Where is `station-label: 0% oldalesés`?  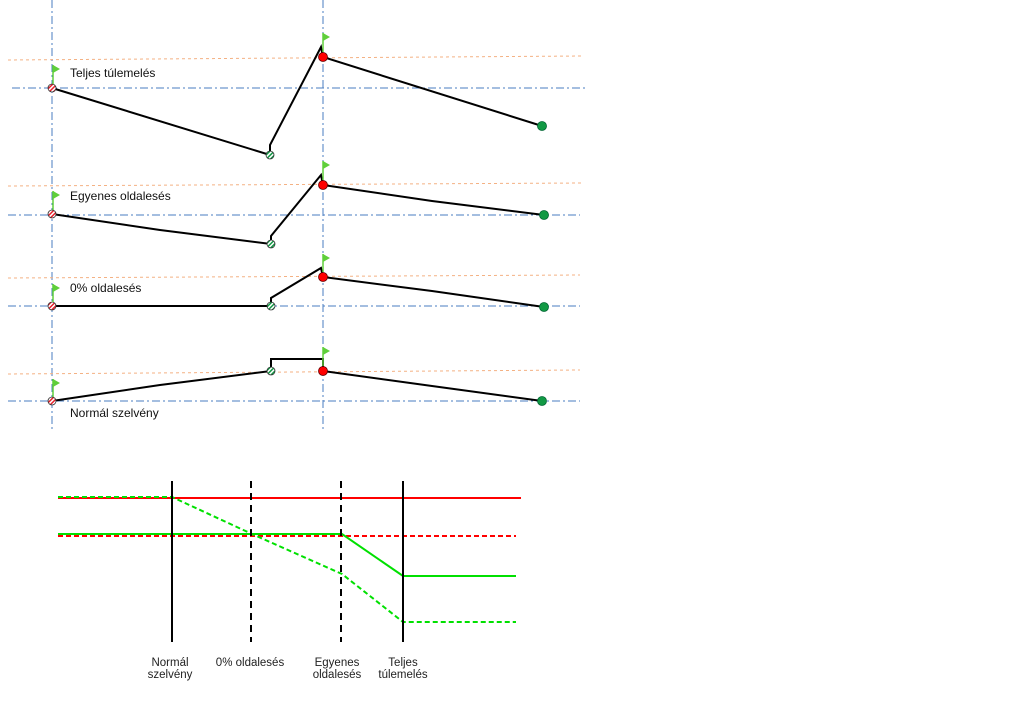 station-label: 0% oldalesés is located at coordinates (250, 663).